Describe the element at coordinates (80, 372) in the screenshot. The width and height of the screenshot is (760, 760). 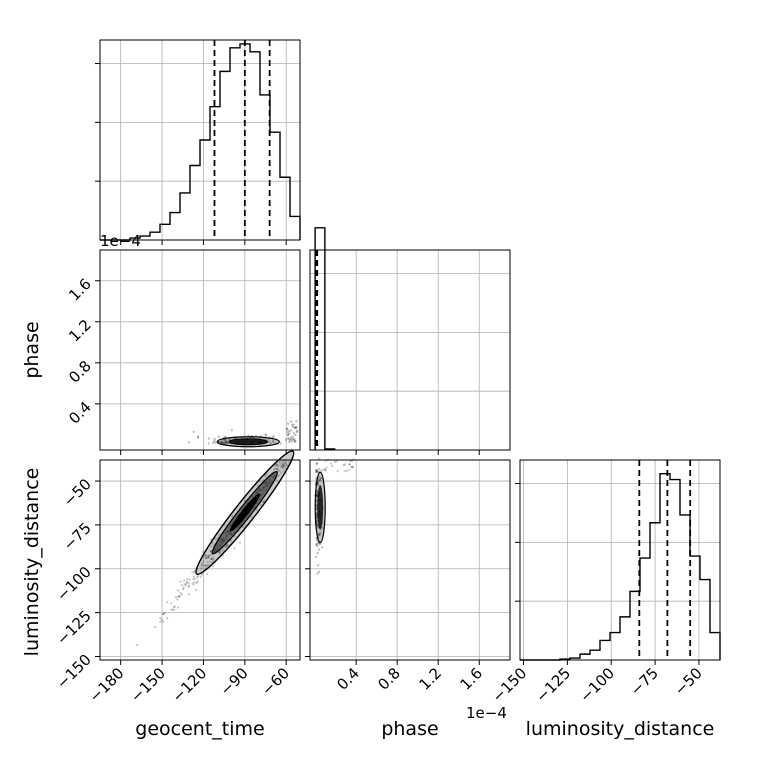
I see `time-phase-ytick-label-1: 0.8` at that location.